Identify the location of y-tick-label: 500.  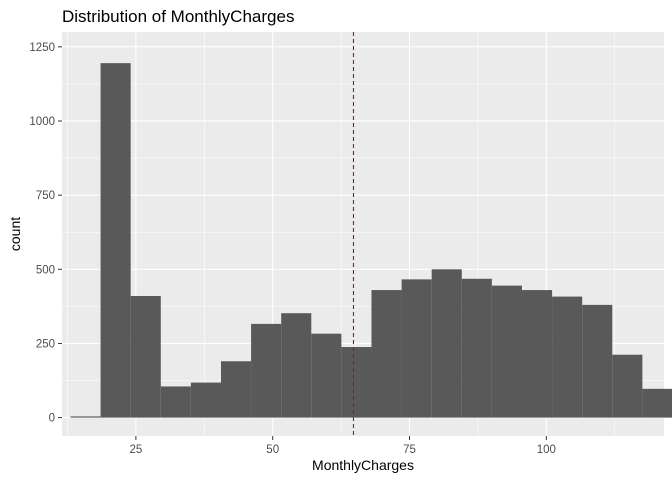
(45, 270).